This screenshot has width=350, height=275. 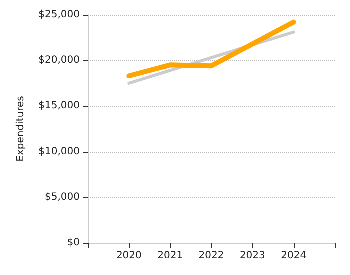 What do you see at coordinates (129, 256) in the screenshot?
I see `x-tick-label: 2020` at bounding box center [129, 256].